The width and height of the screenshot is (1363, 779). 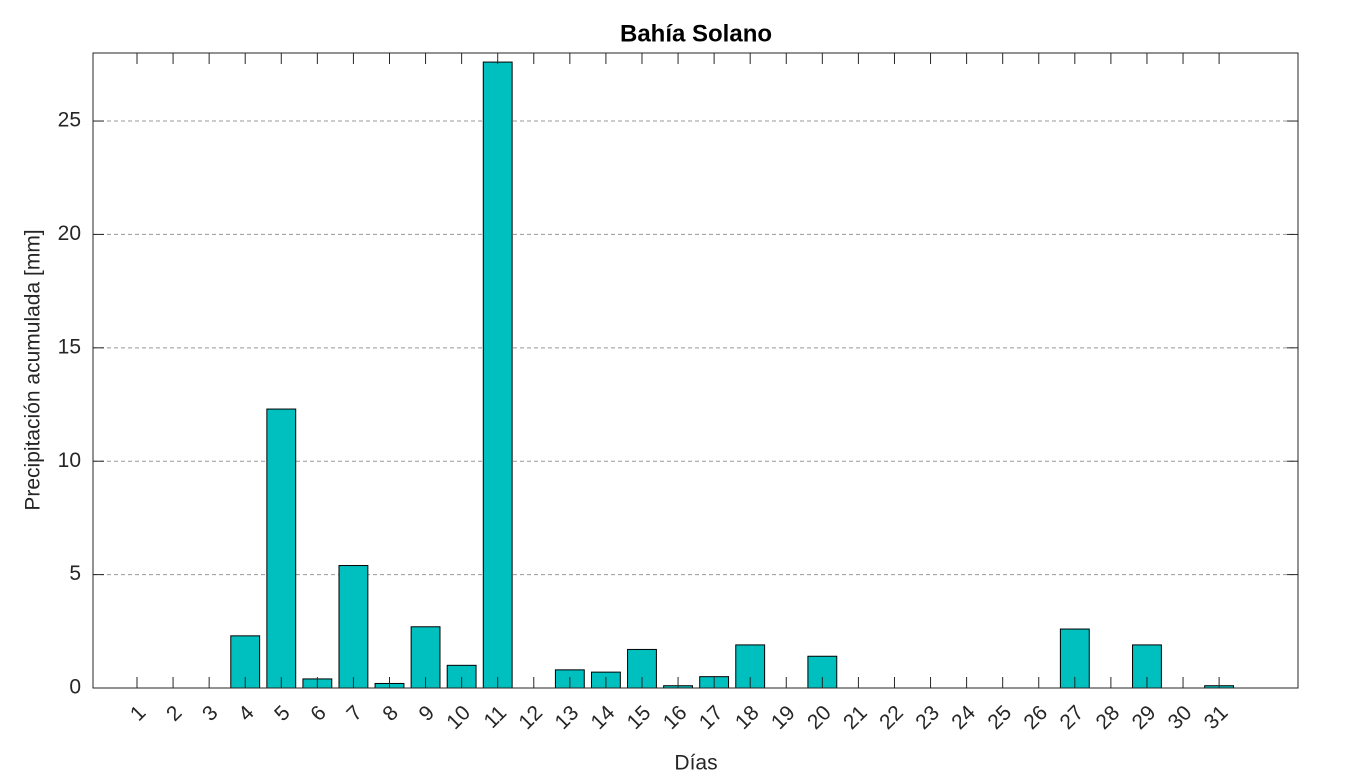 What do you see at coordinates (696, 33) in the screenshot?
I see `chart-title: Bahía Solano` at bounding box center [696, 33].